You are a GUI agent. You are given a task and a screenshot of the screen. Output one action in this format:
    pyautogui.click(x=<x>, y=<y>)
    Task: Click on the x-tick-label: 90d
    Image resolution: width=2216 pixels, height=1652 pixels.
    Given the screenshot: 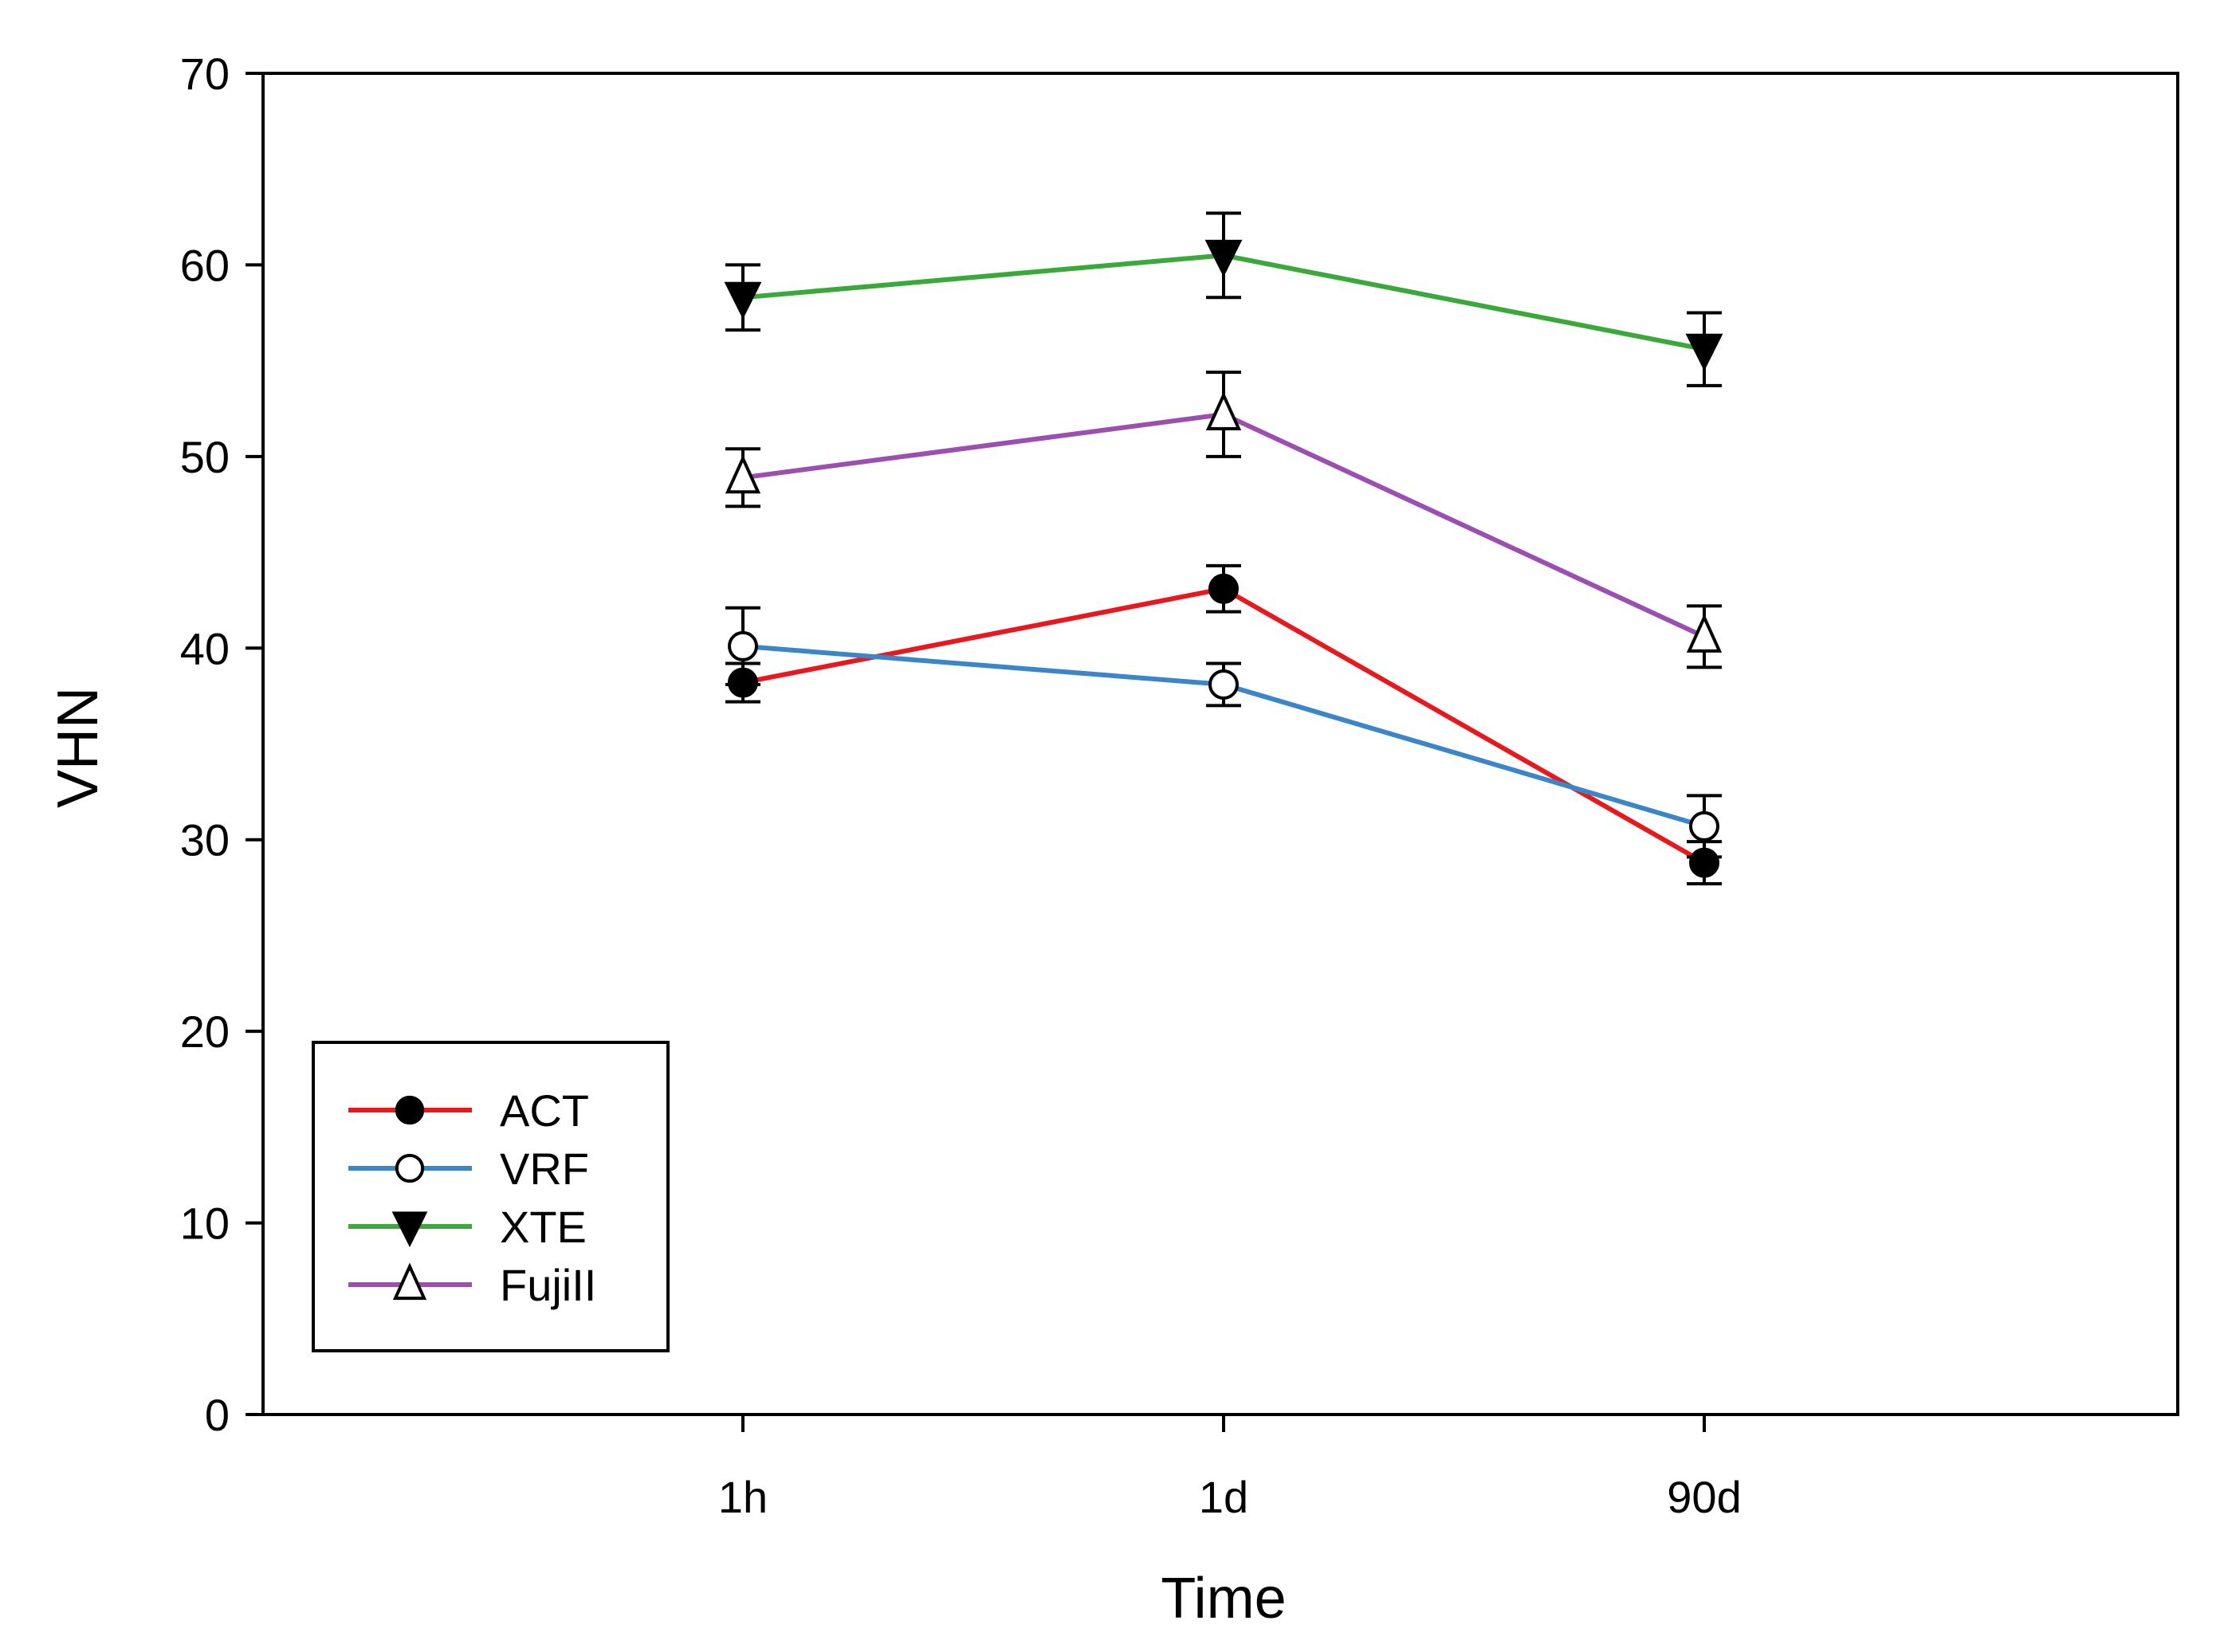 What is the action you would take?
    pyautogui.click(x=1704, y=1497)
    